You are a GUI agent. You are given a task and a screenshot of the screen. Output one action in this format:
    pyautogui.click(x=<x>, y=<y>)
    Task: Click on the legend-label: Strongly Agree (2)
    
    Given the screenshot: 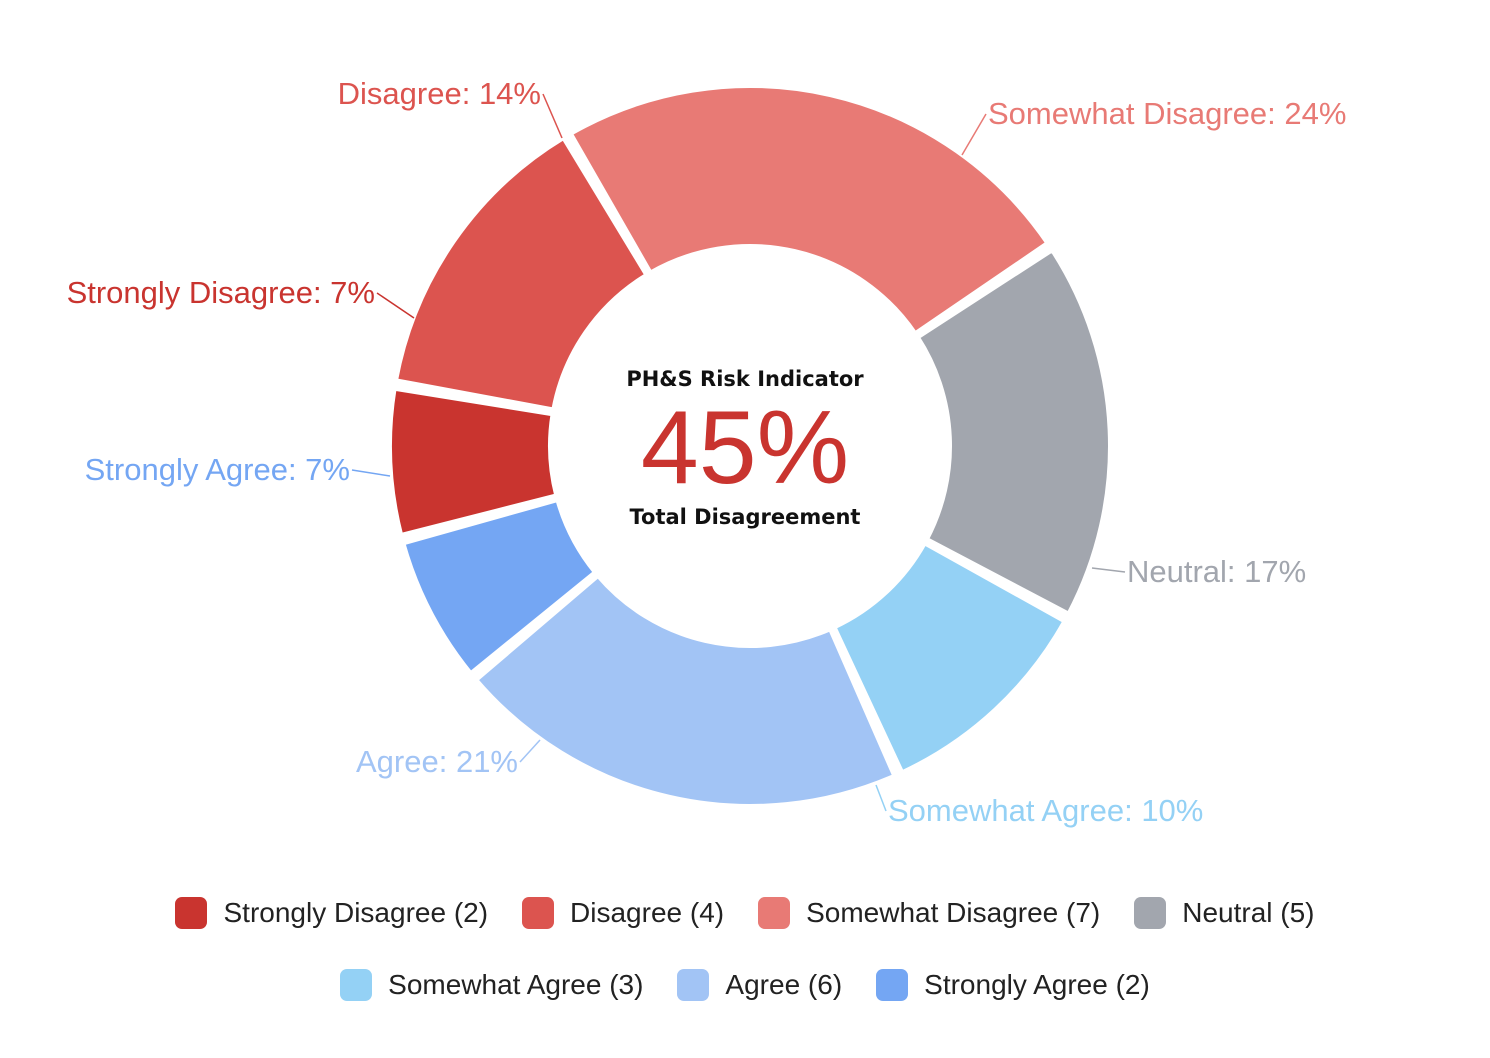 What is the action you would take?
    pyautogui.click(x=1037, y=984)
    